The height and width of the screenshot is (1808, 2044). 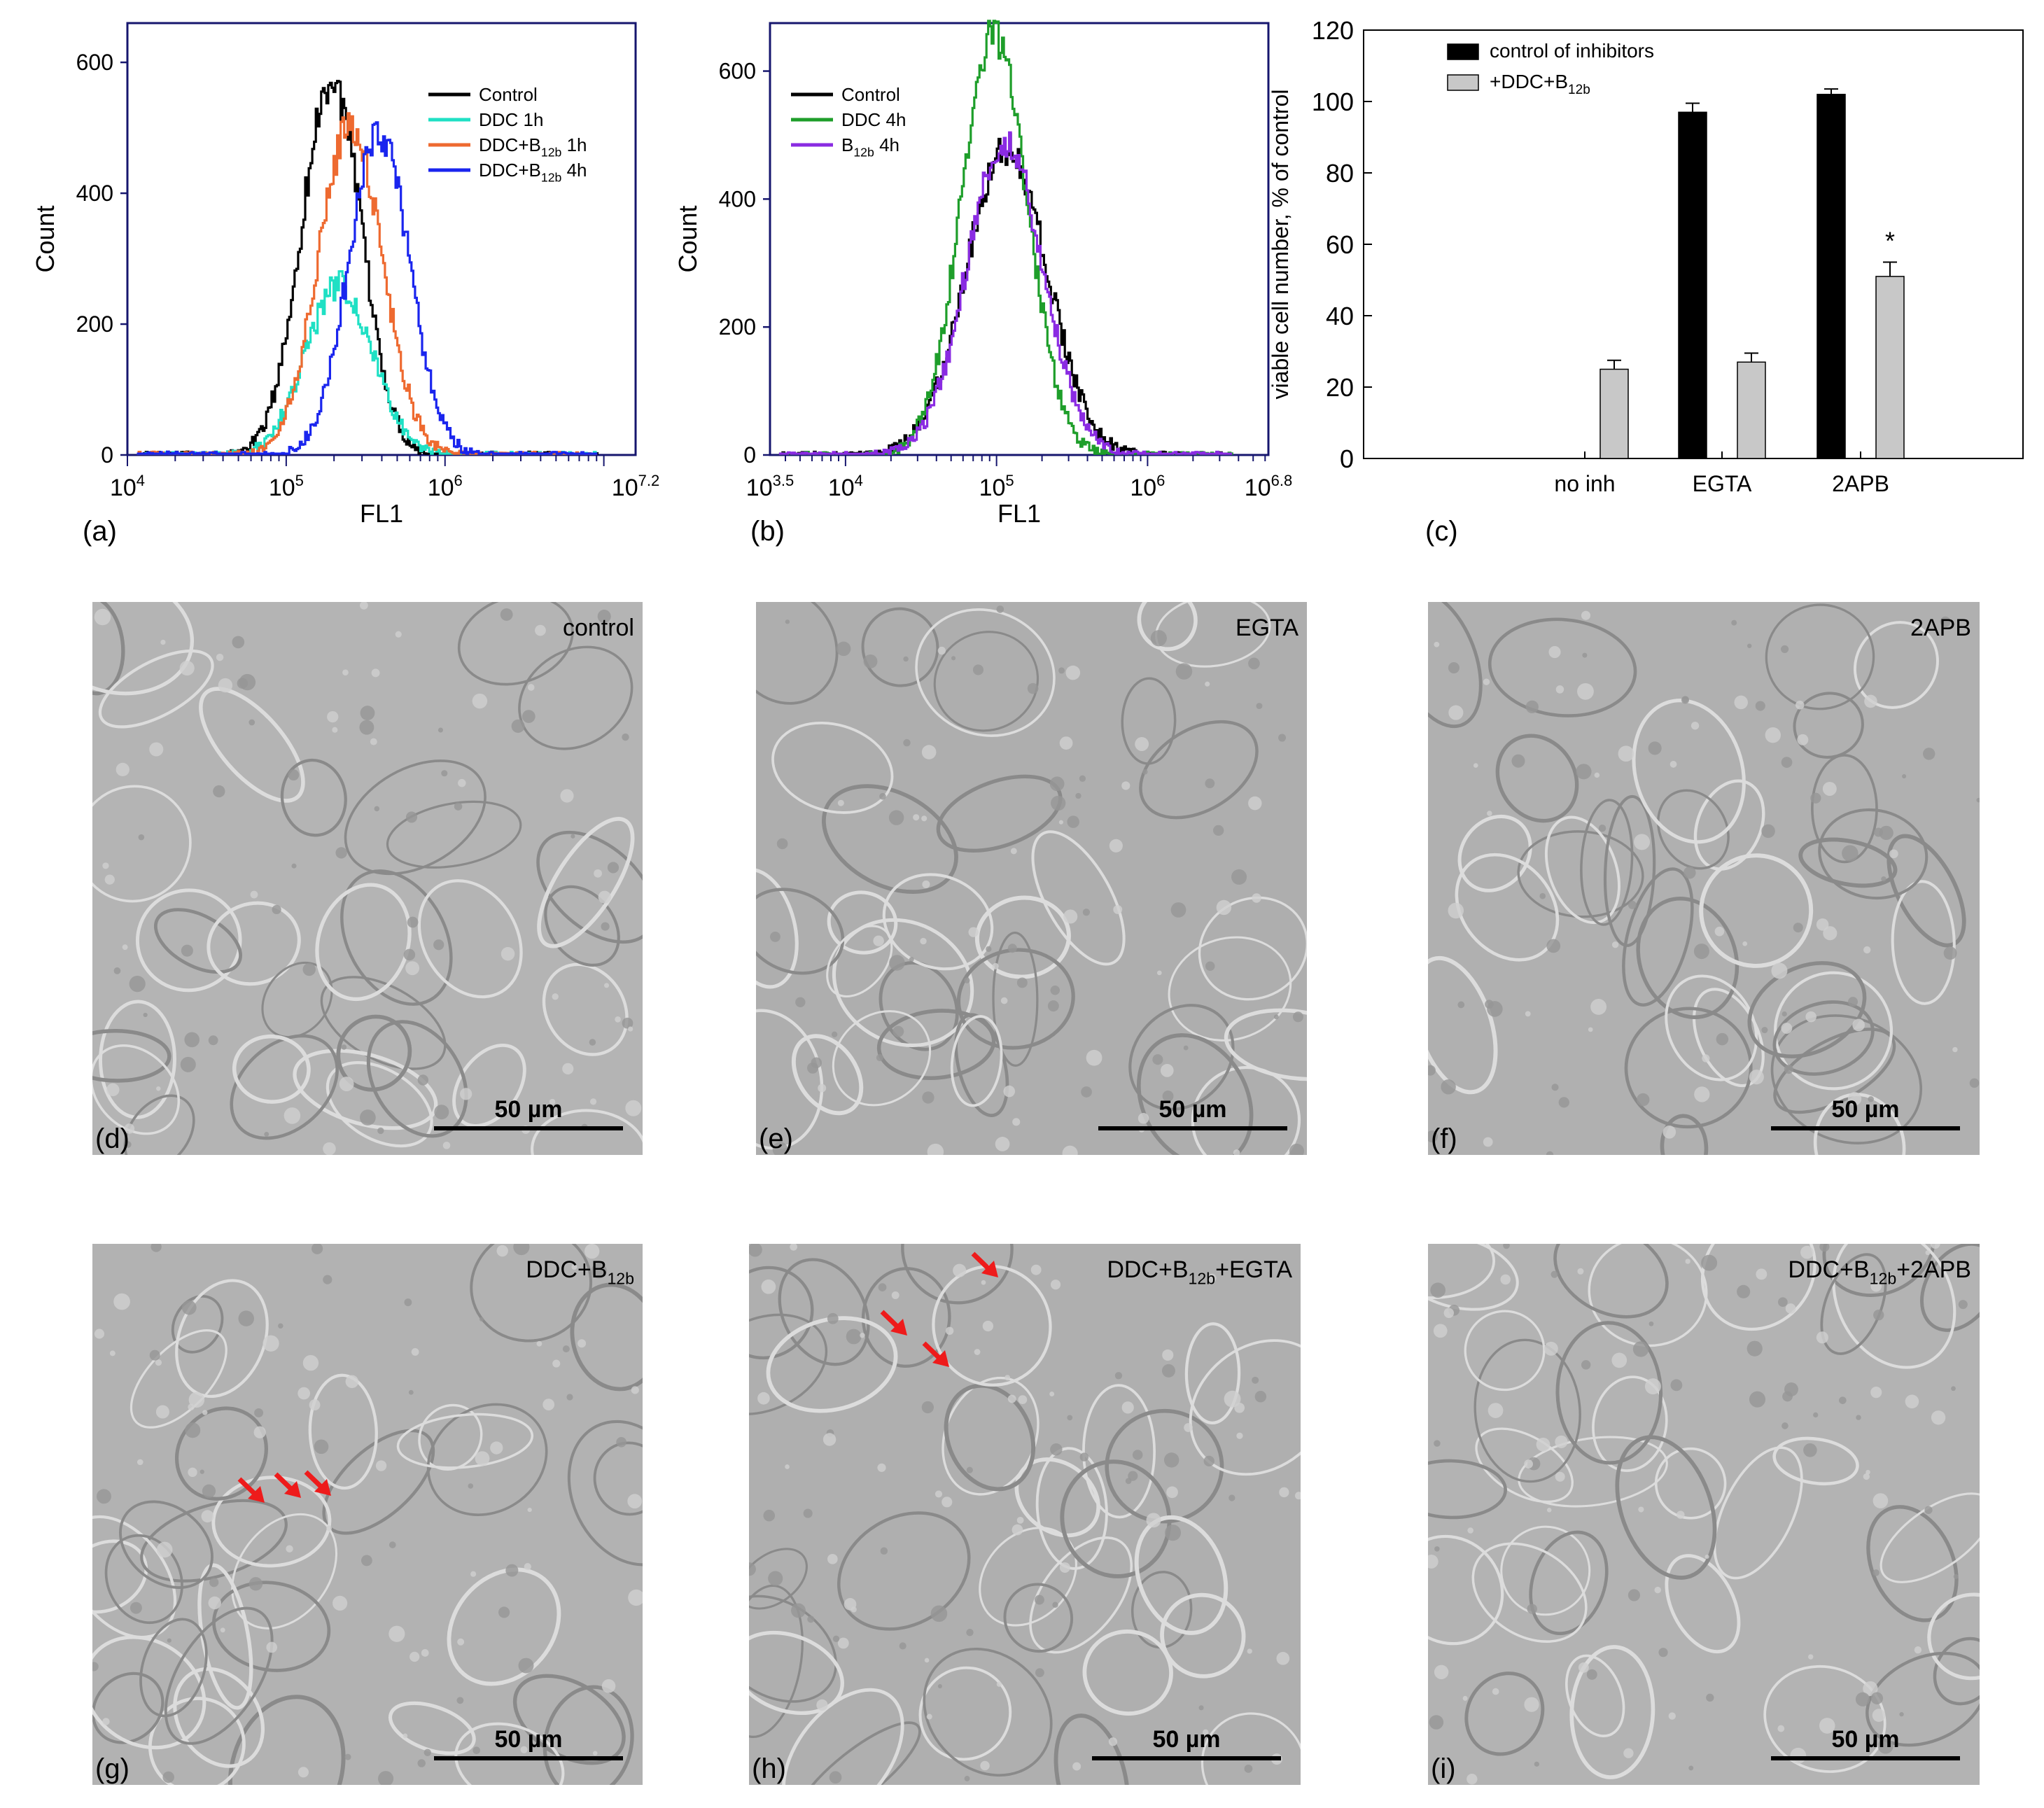 What do you see at coordinates (1441, 531) in the screenshot?
I see `panel-label: (c)` at bounding box center [1441, 531].